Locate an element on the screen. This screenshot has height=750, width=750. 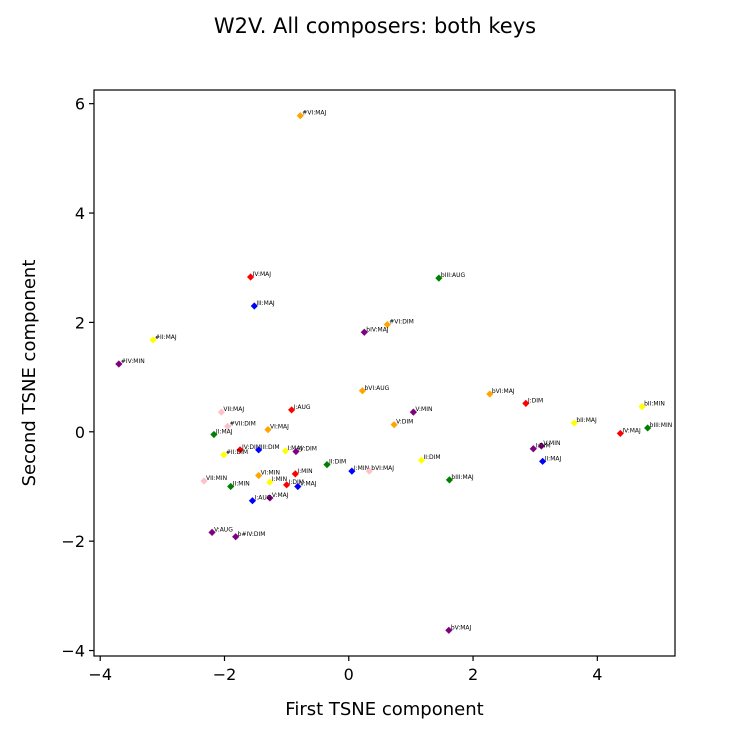
point-label: bV:MAJ is located at coordinates (461, 627).